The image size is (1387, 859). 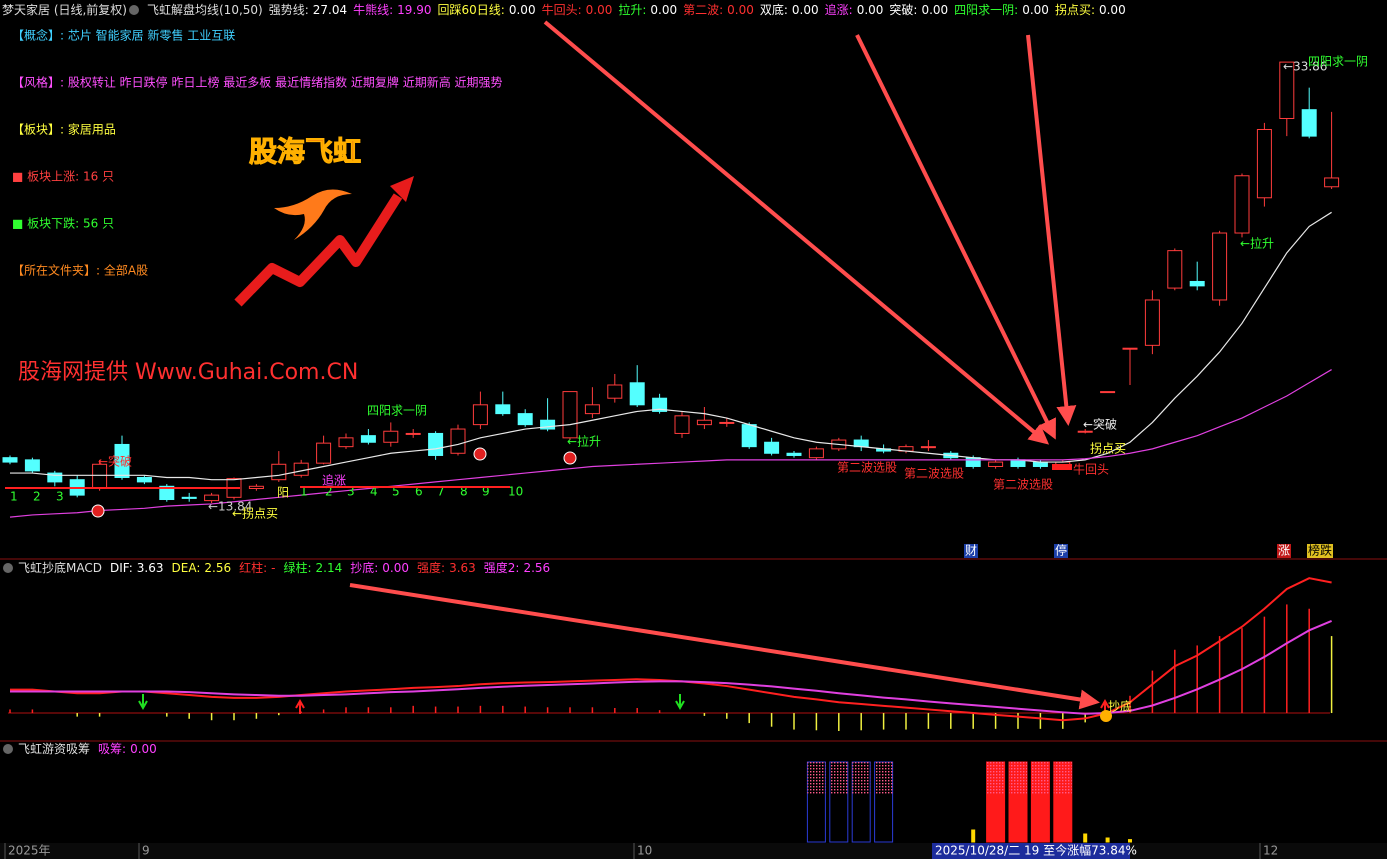 What do you see at coordinates (255, 513) in the screenshot?
I see `annotation: ←拐点买` at bounding box center [255, 513].